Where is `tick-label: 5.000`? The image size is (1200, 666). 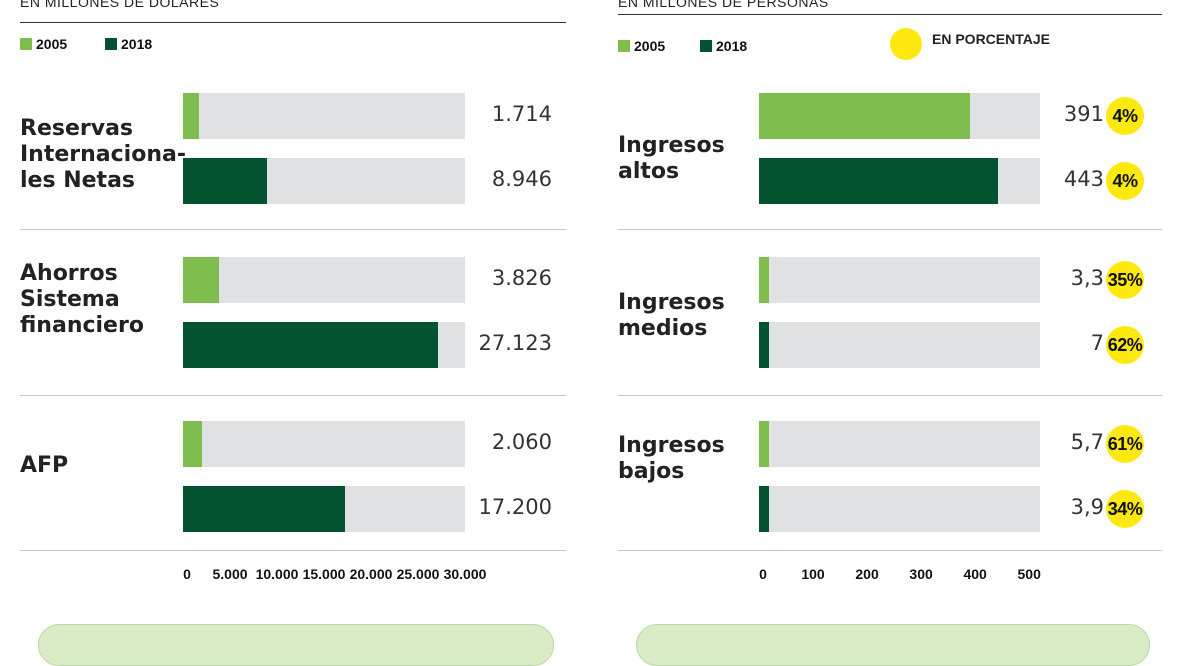 tick-label: 5.000 is located at coordinates (230, 574).